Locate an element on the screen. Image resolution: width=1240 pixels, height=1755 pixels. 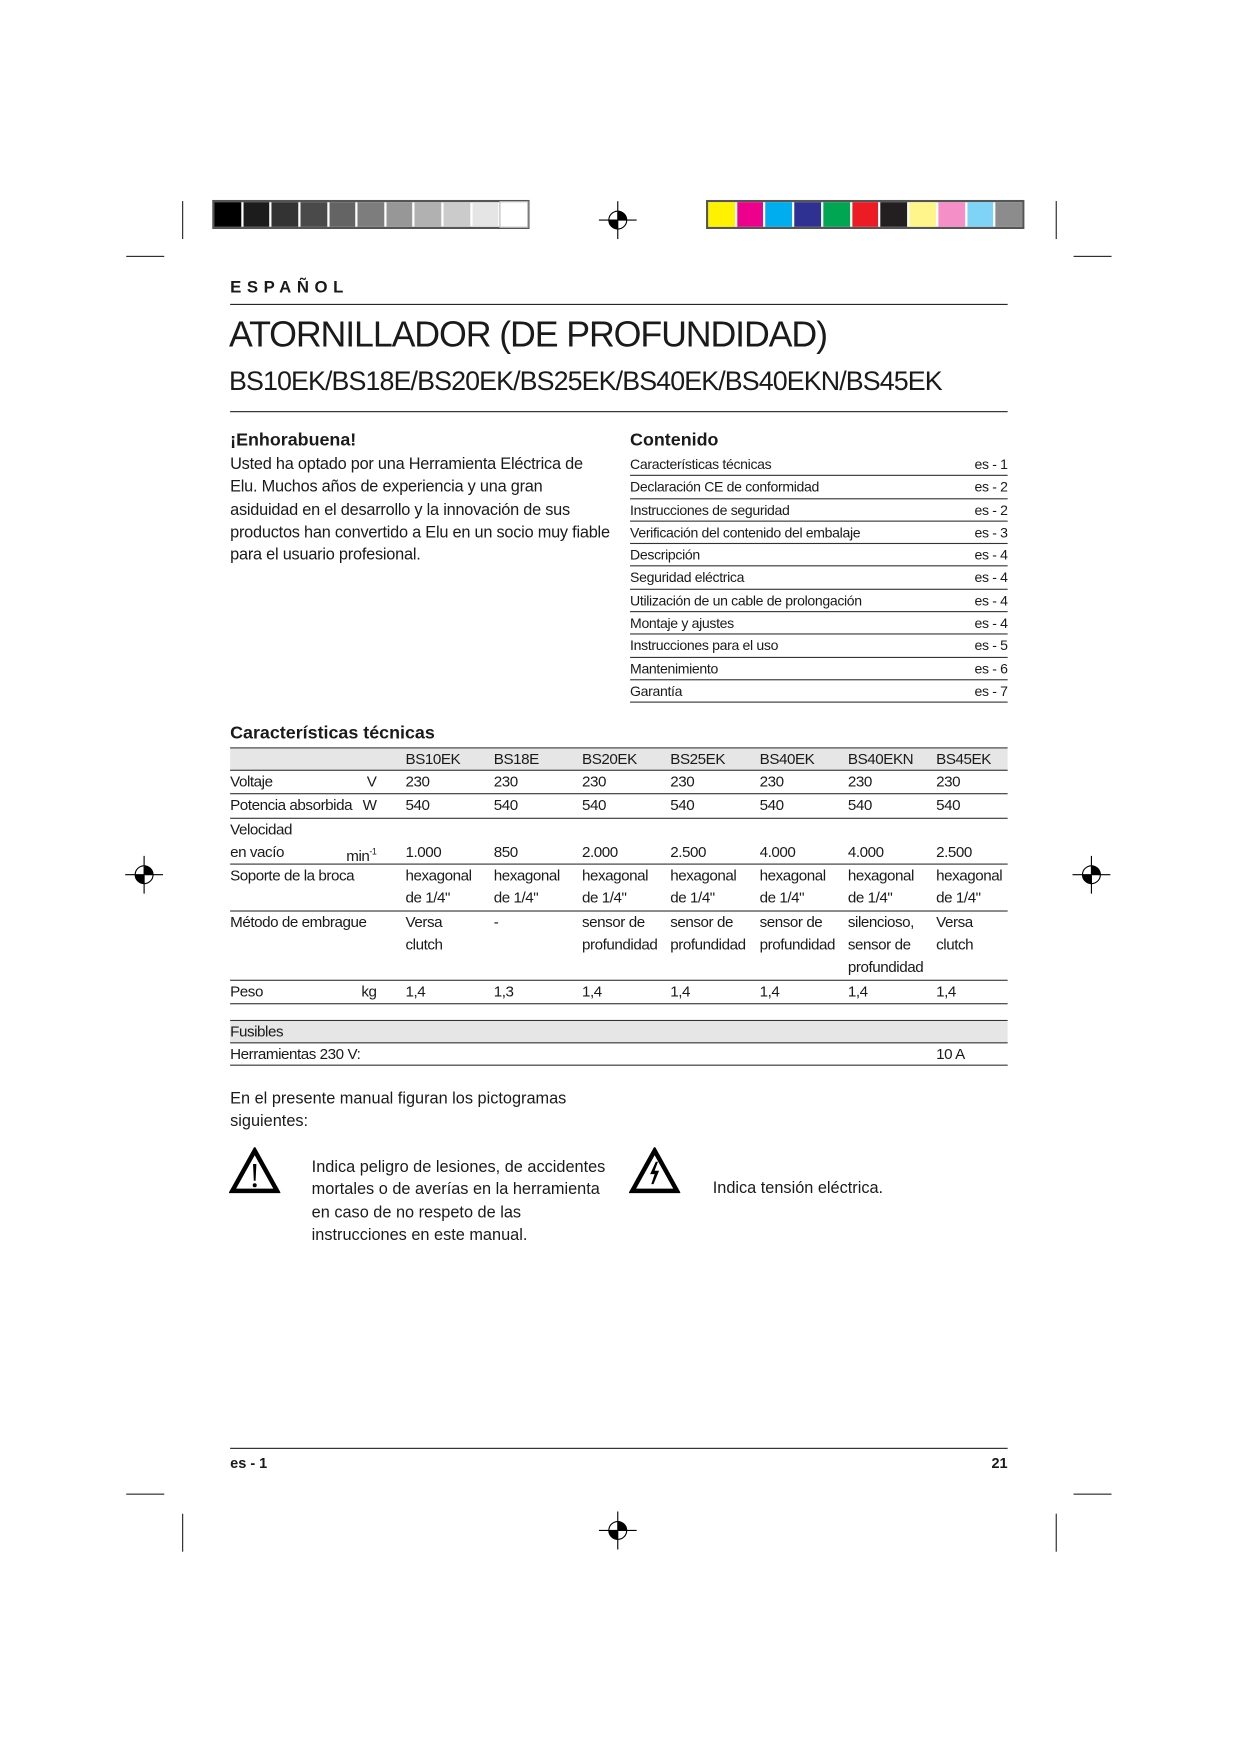
toc-label: Instrucciones de seguridad is located at coordinates (710, 510).